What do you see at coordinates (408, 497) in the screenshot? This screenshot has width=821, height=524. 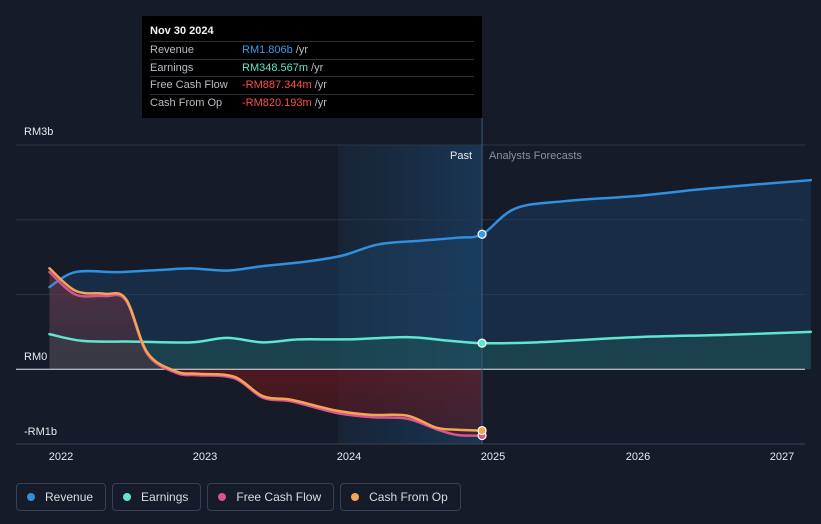 I see `legend-label: Cash From Op` at bounding box center [408, 497].